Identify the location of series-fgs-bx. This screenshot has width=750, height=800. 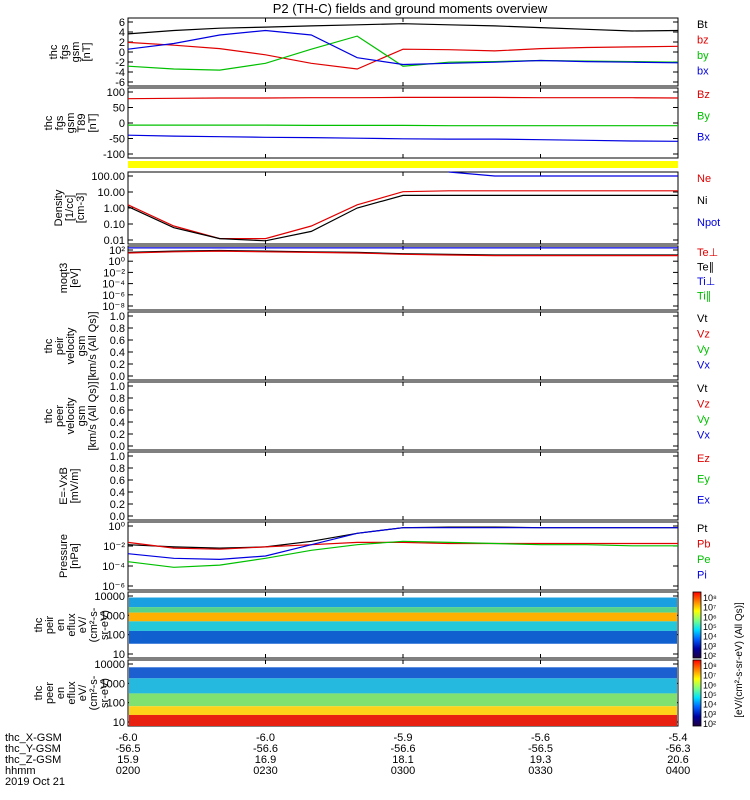
(403, 47).